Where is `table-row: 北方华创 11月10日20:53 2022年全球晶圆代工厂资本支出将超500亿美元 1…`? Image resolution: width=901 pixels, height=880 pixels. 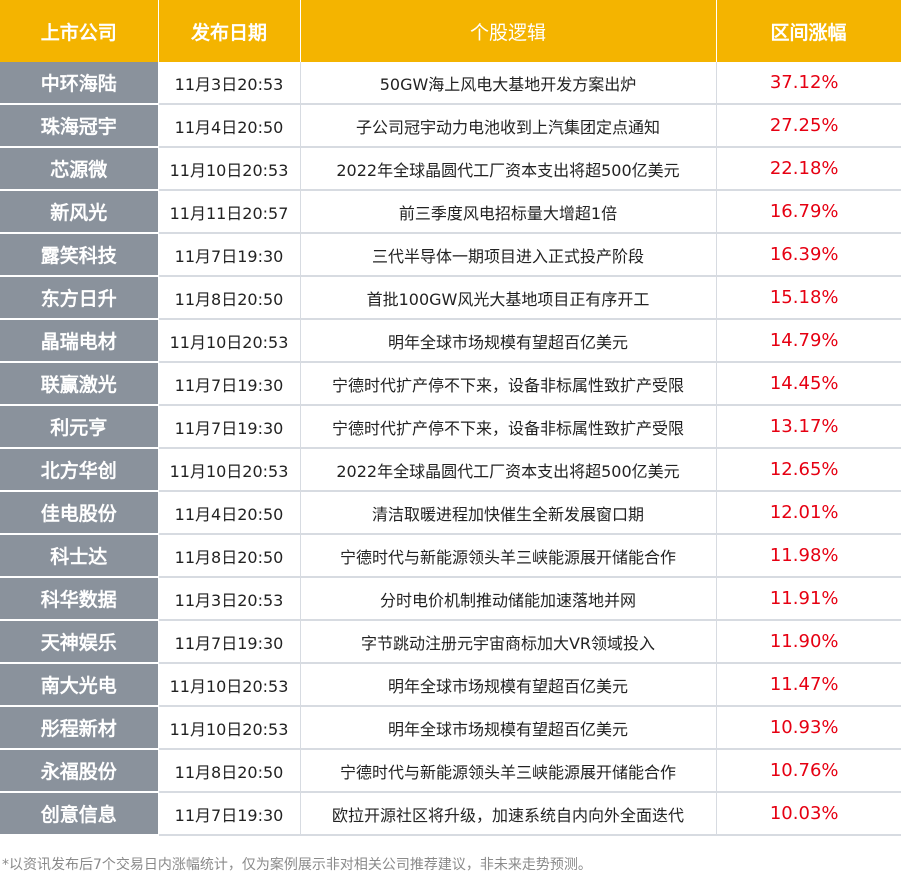
table-row: 北方华创 11月10日20:53 2022年全球晶圆代工厂资本支出将超500亿美元 1… is located at coordinates (450, 470).